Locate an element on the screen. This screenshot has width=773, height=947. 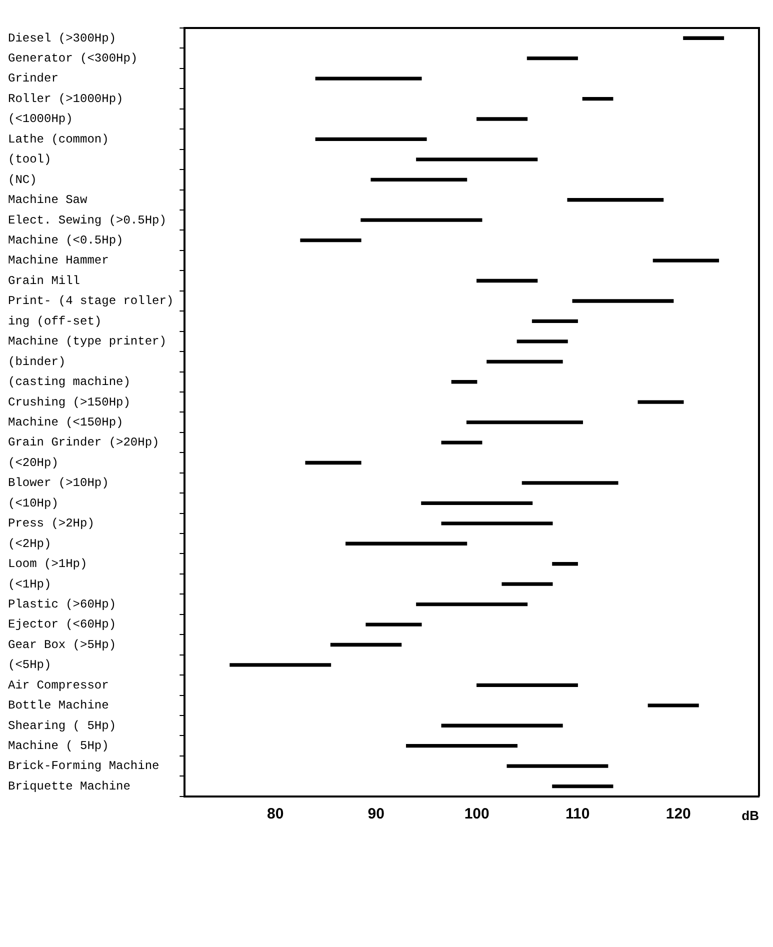
y-tick-label: (<10Hp) is located at coordinates (33, 503).